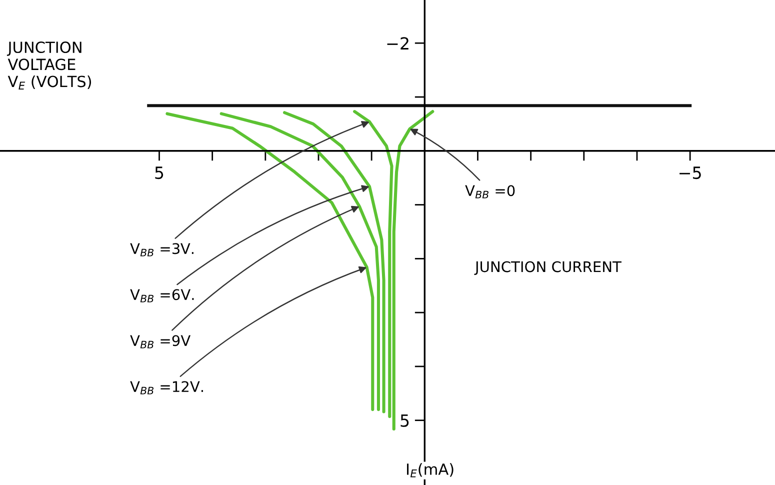  I want to click on annotation: V$_{BB}$ =12V., so click(166, 387).